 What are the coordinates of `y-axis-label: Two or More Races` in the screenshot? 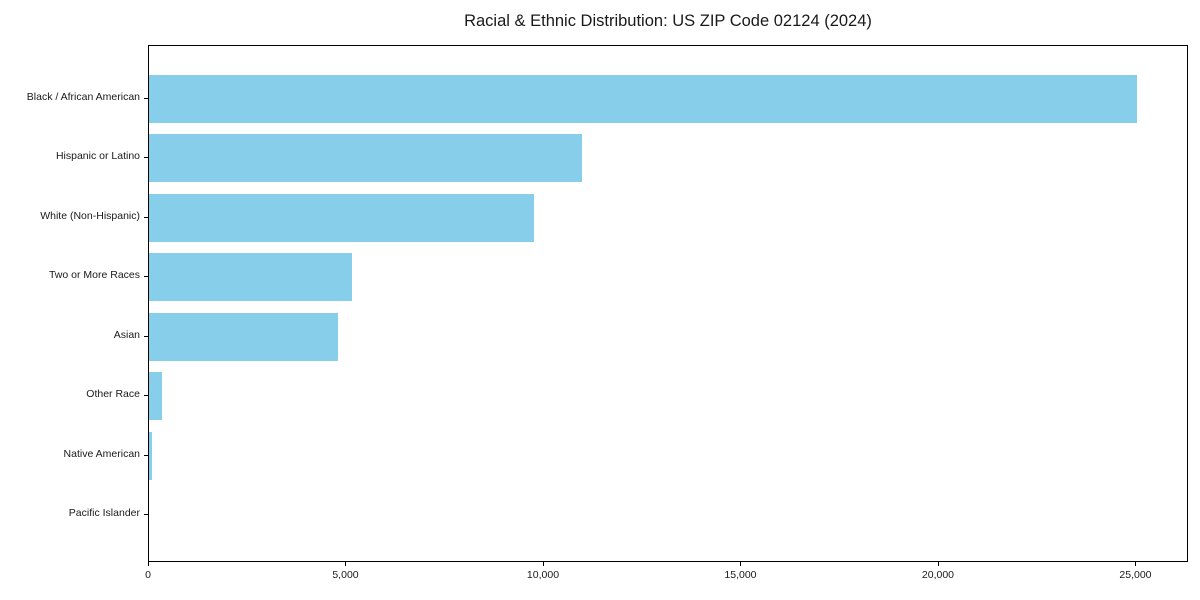 It's located at (94, 275).